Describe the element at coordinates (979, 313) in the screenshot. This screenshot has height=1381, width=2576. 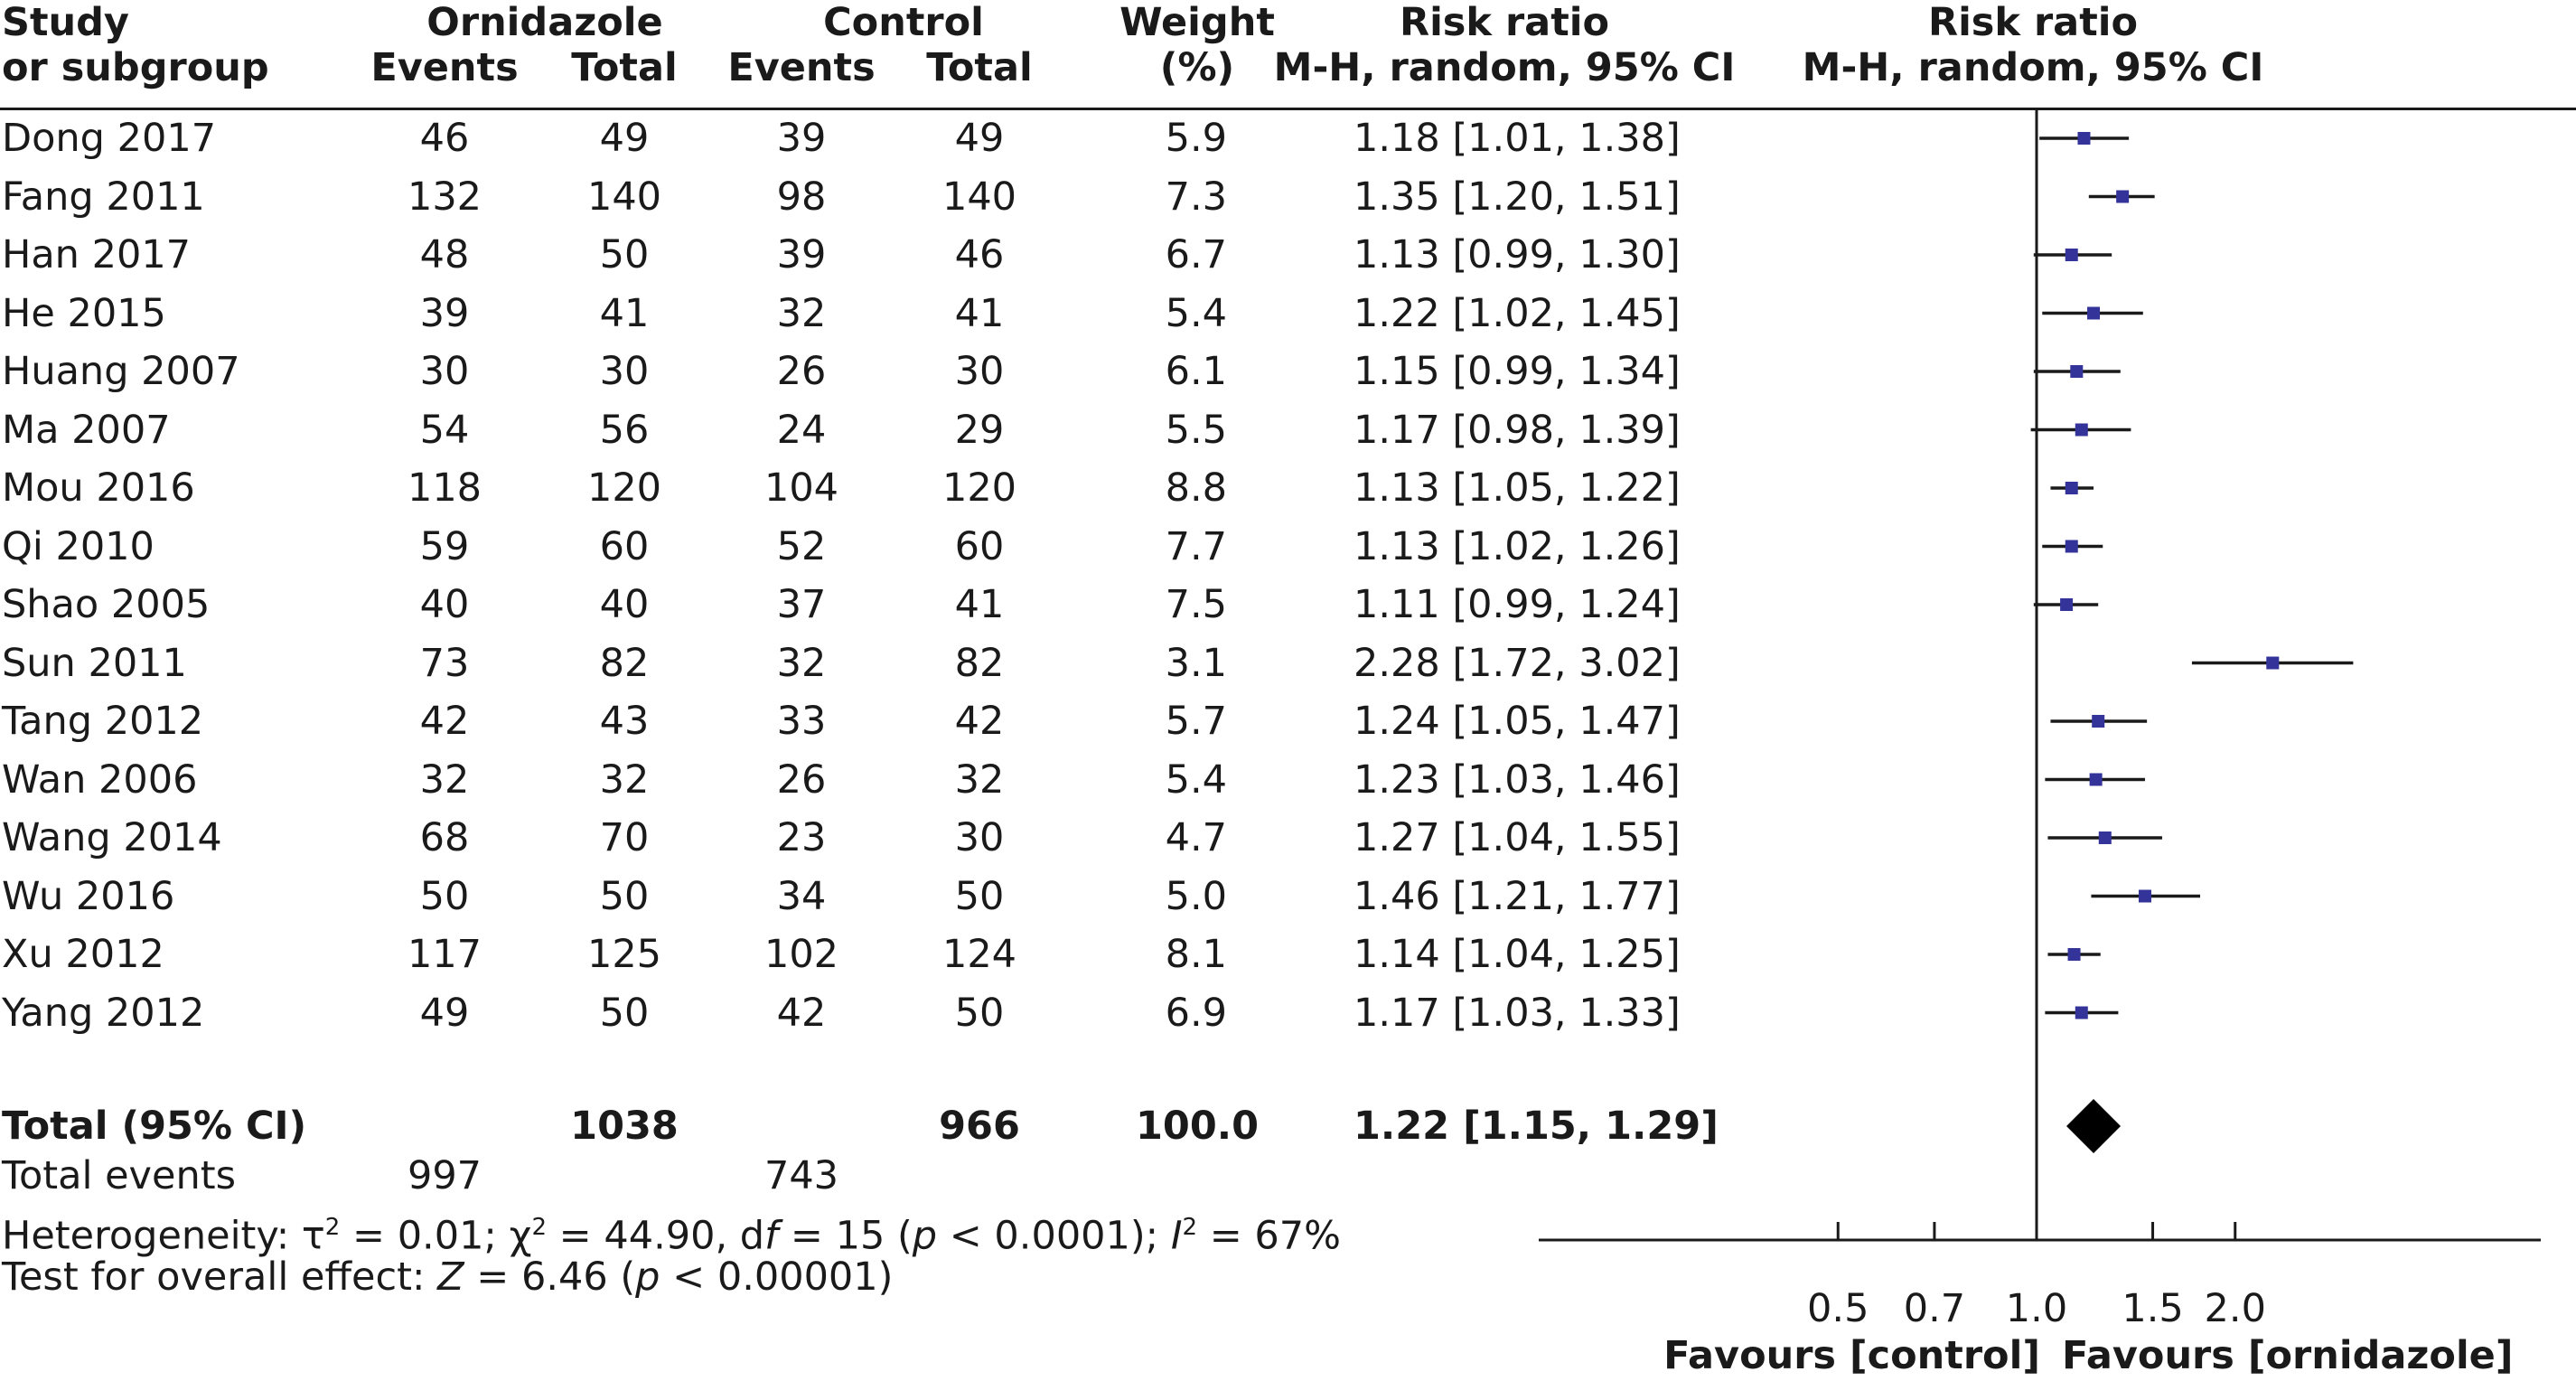
I see `total-control: 41` at that location.